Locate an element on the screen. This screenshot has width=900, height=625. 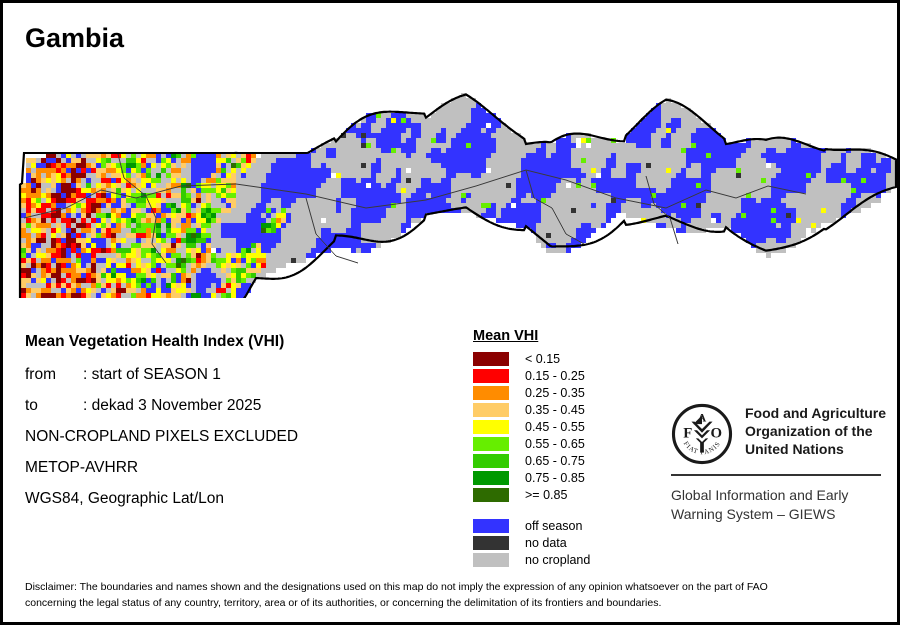
info-from-row: from : start of SEASON 1 is located at coordinates (235, 375).